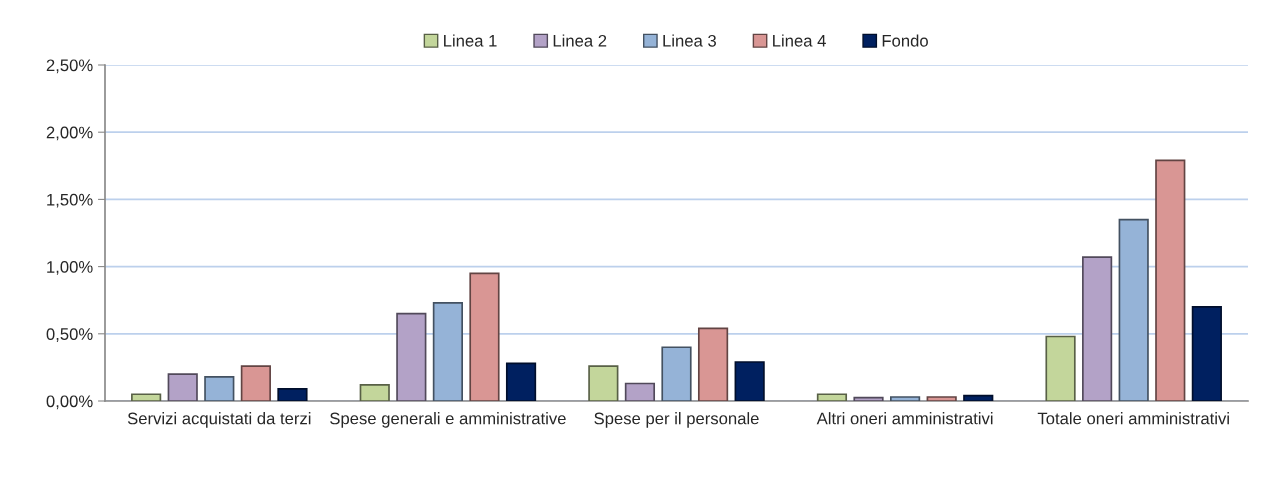  I want to click on legend-label: Linea 2, so click(580, 40).